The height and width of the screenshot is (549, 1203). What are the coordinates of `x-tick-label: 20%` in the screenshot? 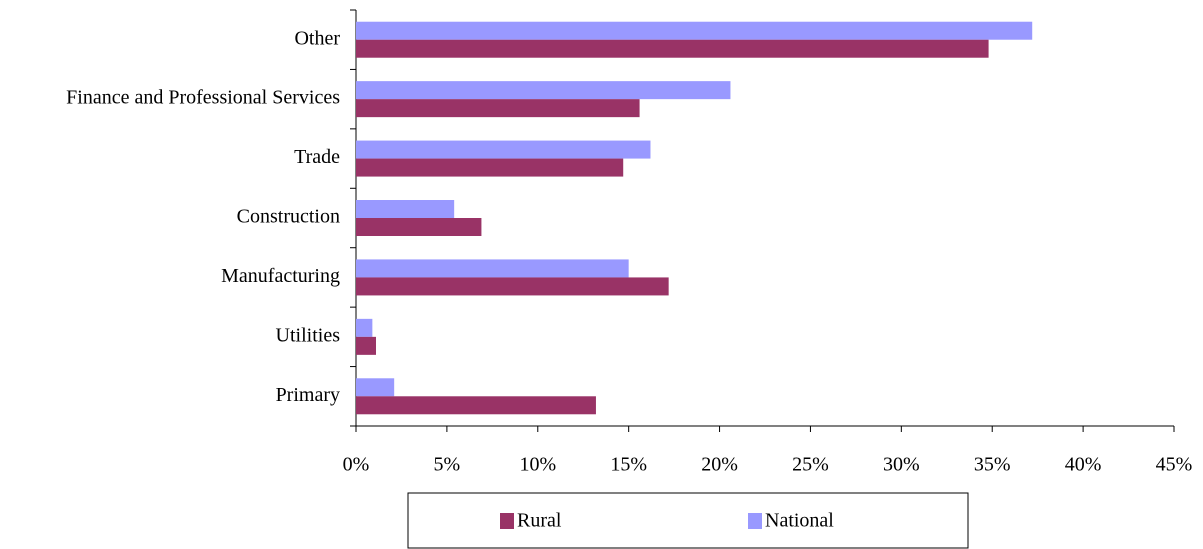 It's located at (719, 465).